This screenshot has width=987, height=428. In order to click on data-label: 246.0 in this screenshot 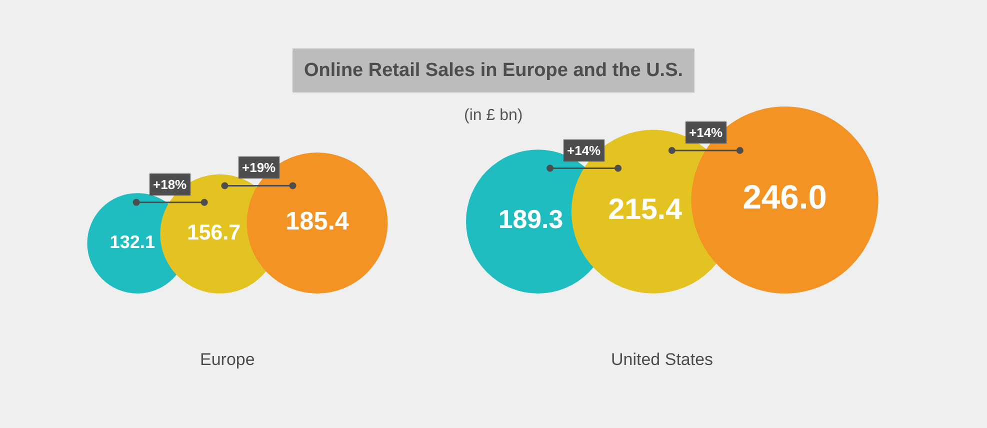, I will do `click(784, 197)`.